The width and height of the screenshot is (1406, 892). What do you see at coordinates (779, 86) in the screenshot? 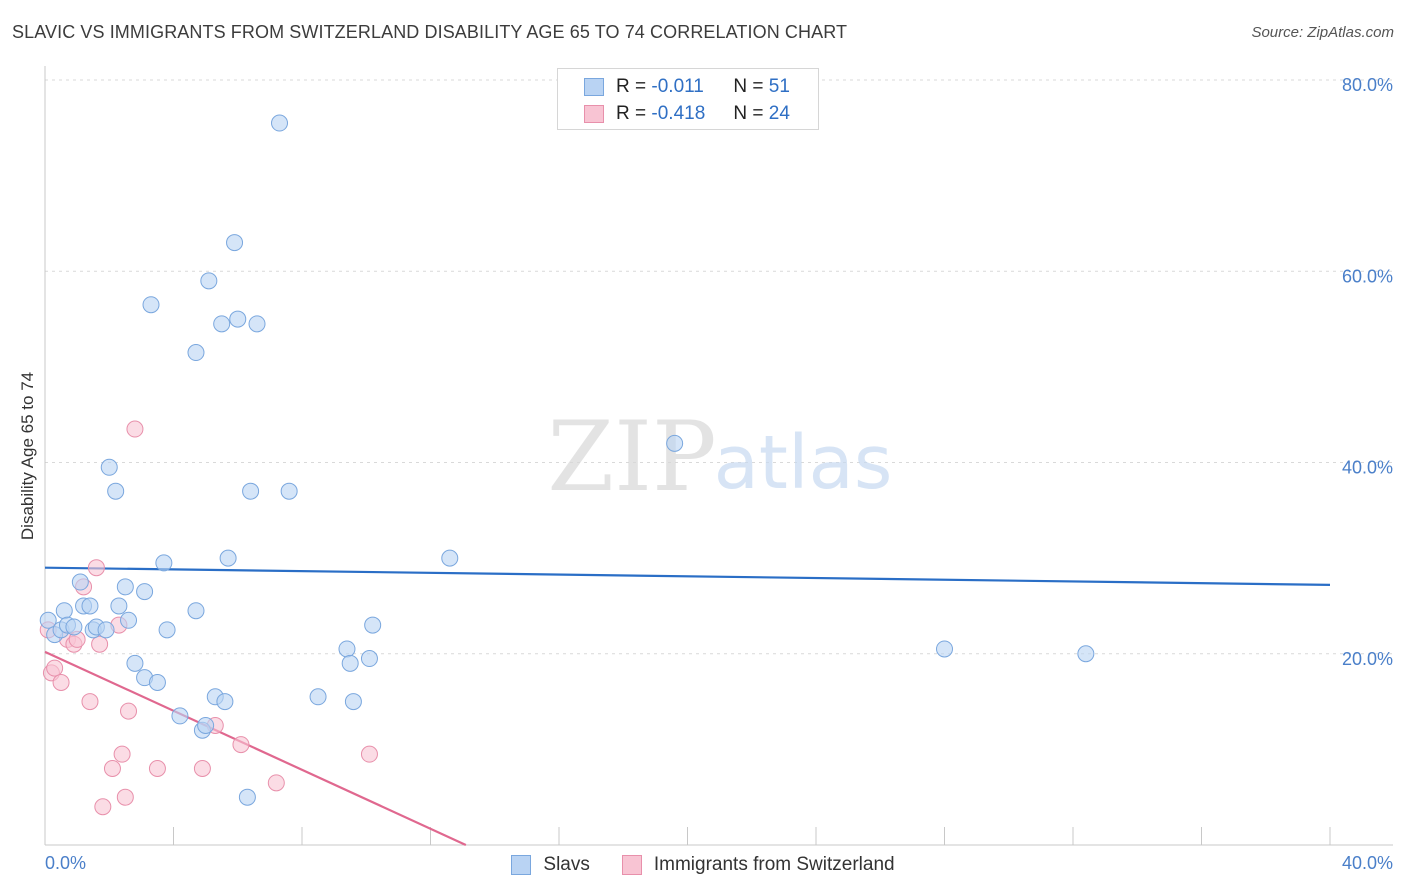
I see `legend-n-value: 51` at bounding box center [779, 86].